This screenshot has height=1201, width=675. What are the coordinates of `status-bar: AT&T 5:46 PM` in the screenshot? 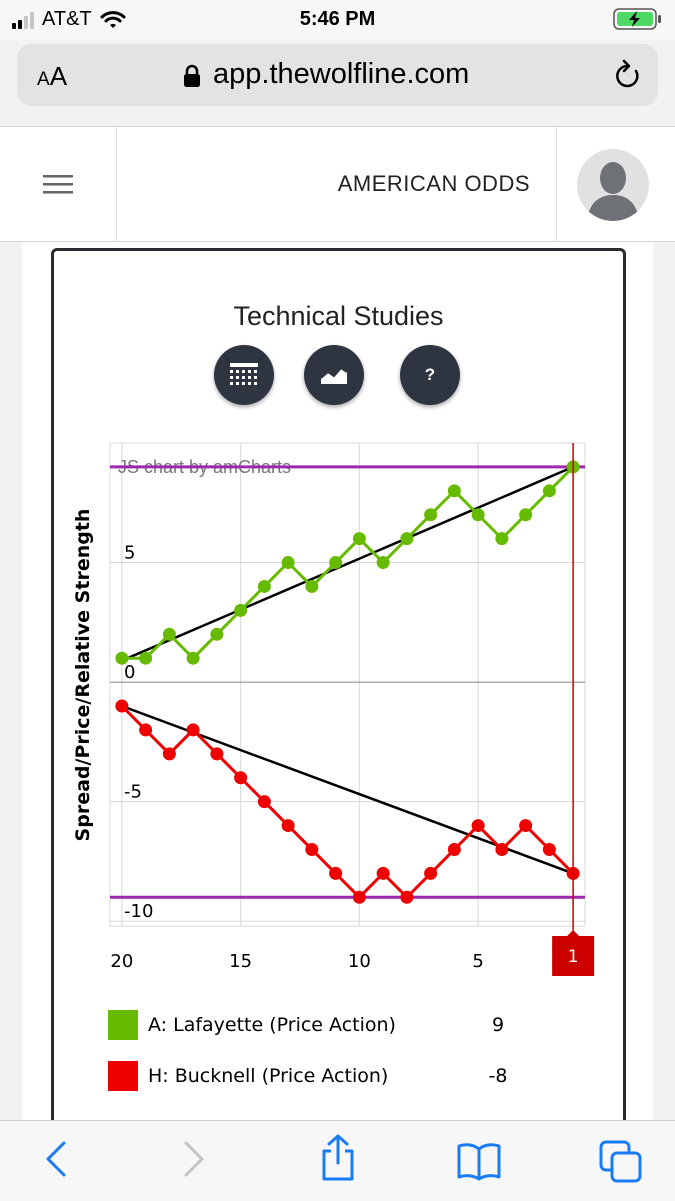 It's located at (337, 20).